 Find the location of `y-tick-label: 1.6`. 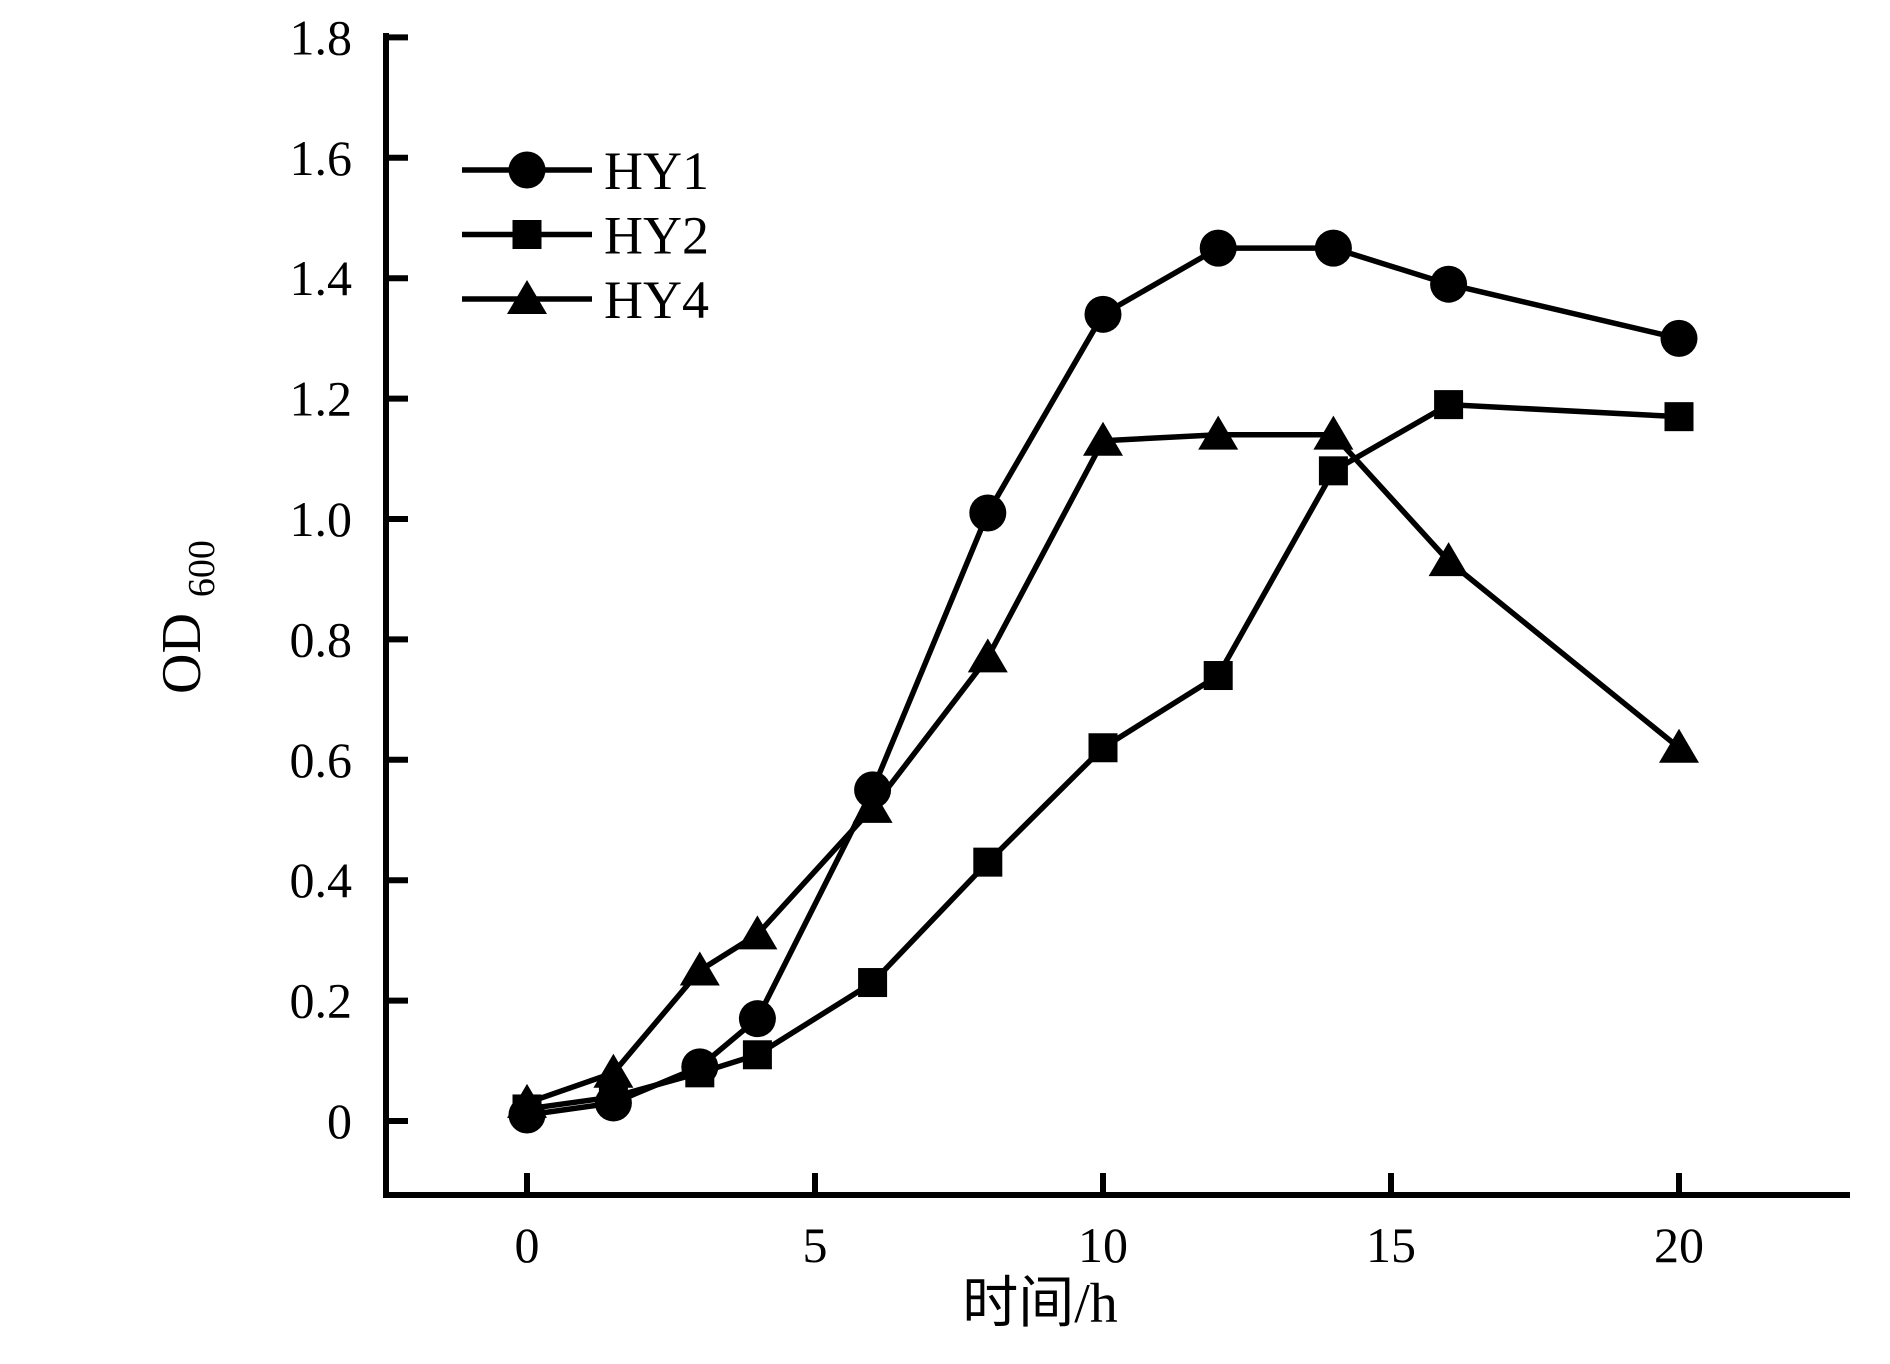

y-tick-label: 1.6 is located at coordinates (321, 158).